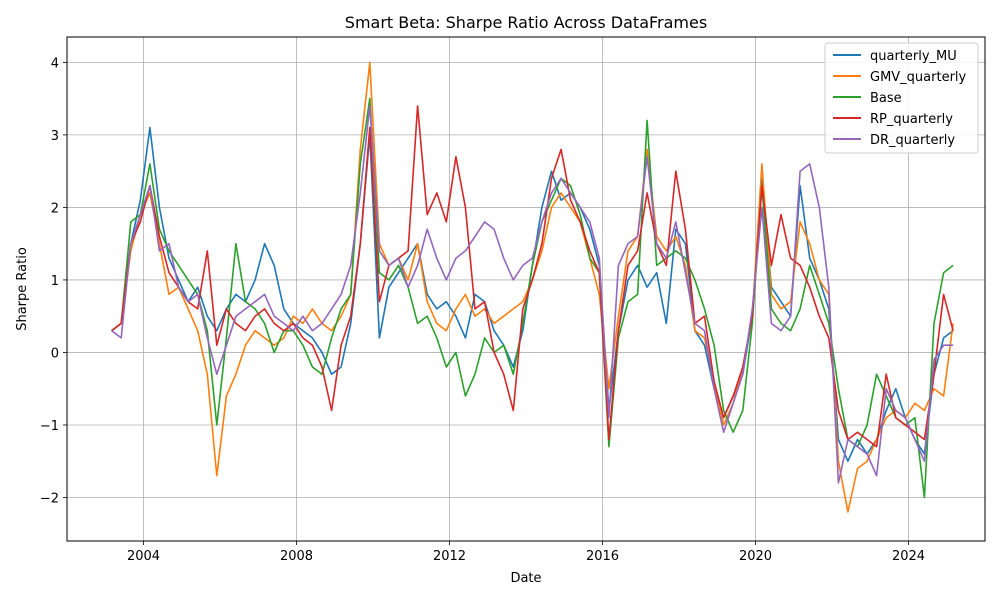 The image size is (1000, 600). Describe the element at coordinates (55, 63) in the screenshot. I see `y-tick-label: 4` at that location.